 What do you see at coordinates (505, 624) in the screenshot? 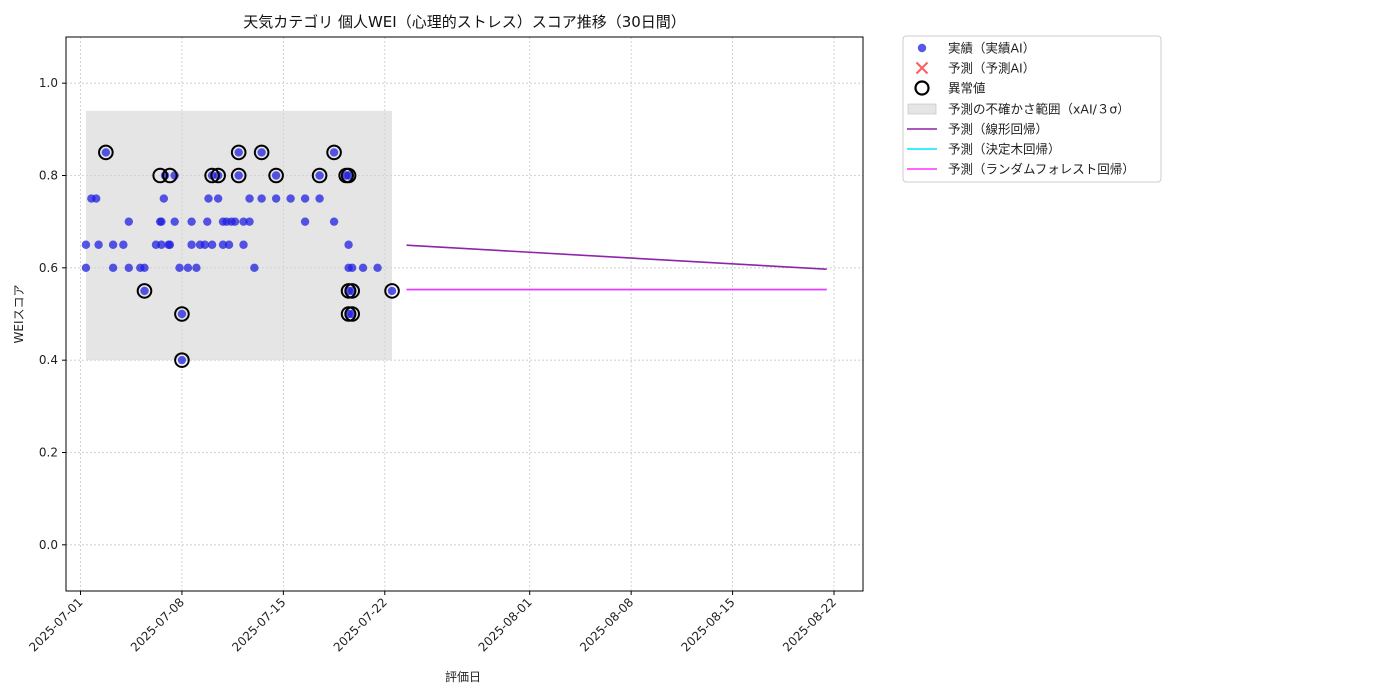
I see `x-tick-label: 2025-08-01` at bounding box center [505, 624].